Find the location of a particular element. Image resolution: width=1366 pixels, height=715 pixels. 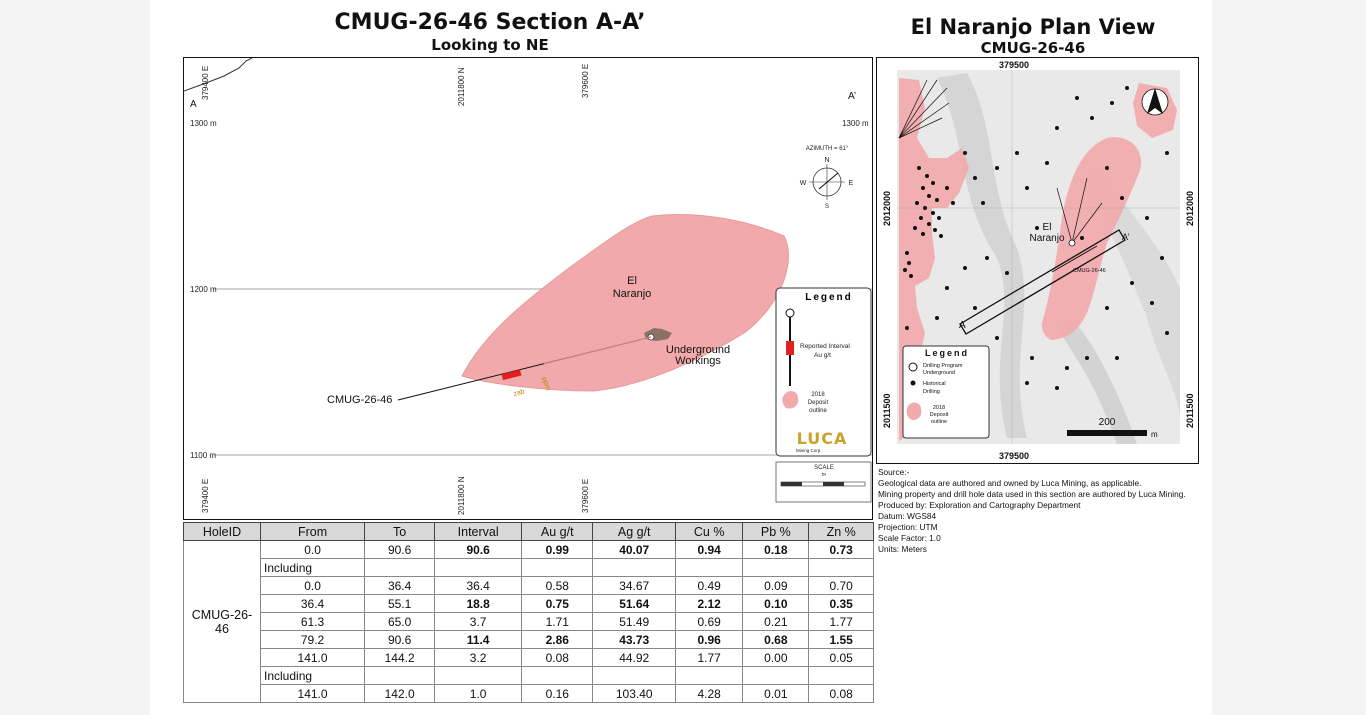

plan-drill-trace is located at coordinates (1074, 259).